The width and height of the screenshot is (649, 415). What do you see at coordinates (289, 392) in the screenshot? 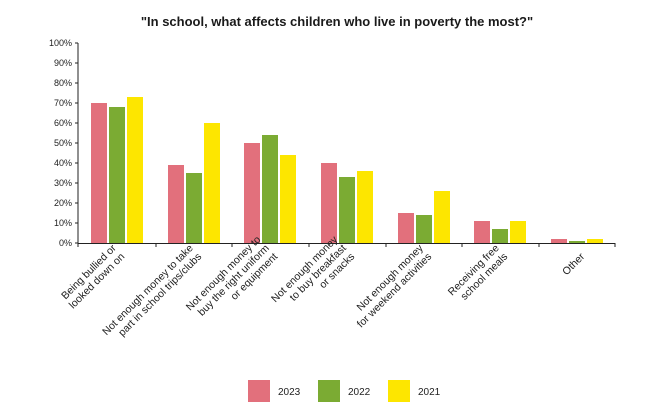
I see `legend-label-2023: 2023` at bounding box center [289, 392].